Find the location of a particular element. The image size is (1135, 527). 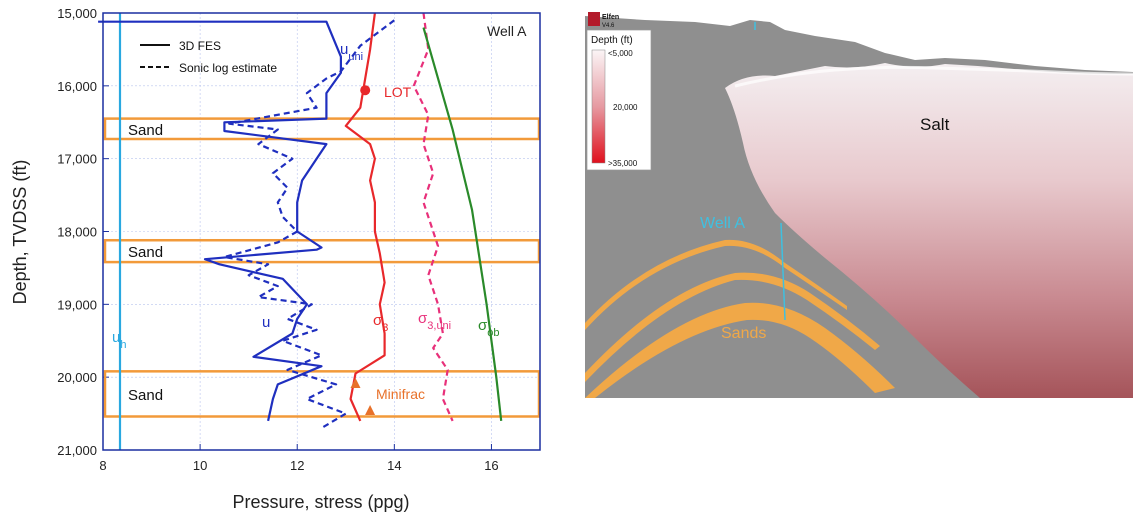

y-tick-label: 18,000 is located at coordinates (77, 232).